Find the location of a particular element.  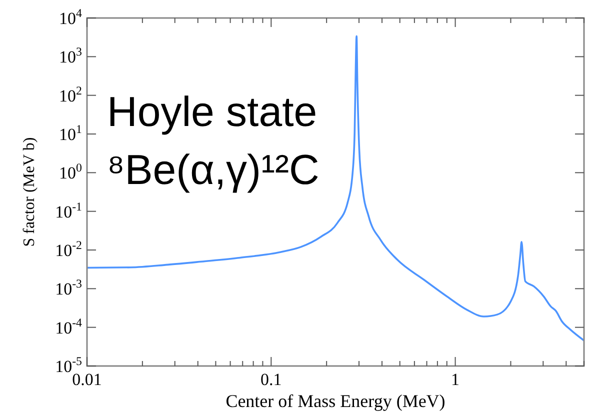

y-tick-label: 10$^{1}$ is located at coordinates (70, 133).